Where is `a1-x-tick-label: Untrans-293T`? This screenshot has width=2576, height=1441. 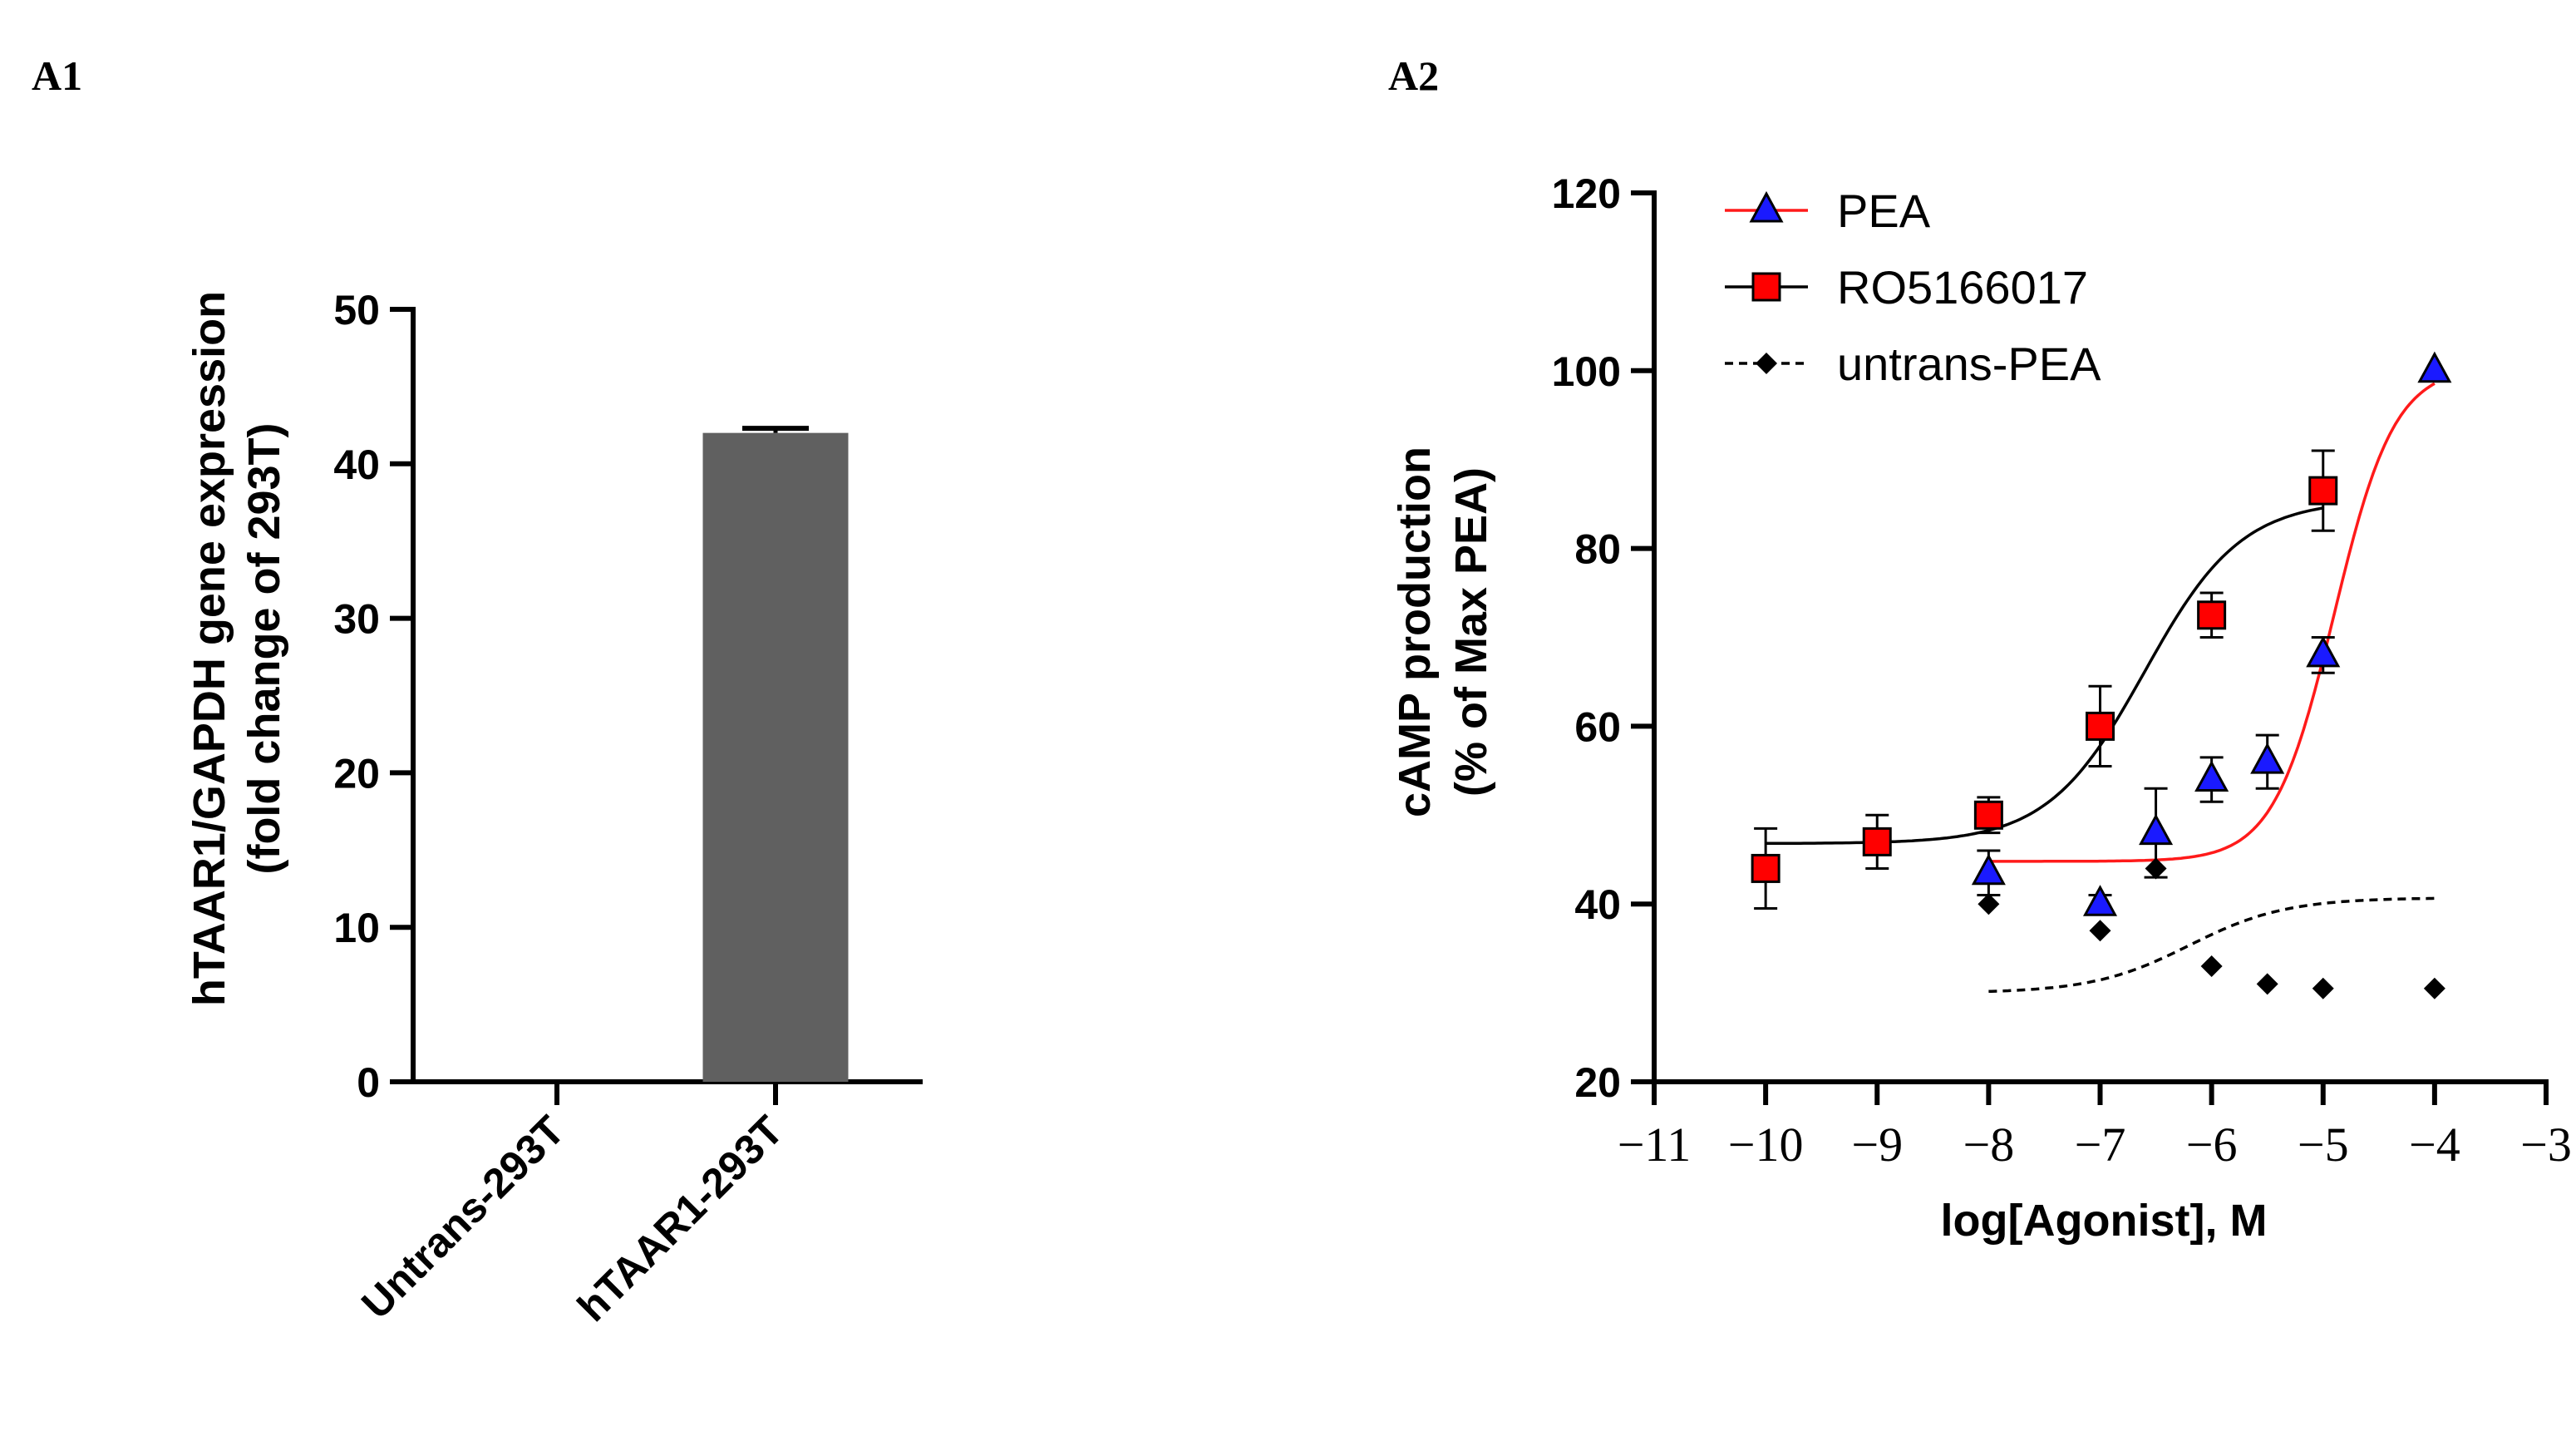
a1-x-tick-label: Untrans-293T is located at coordinates (463, 1217).